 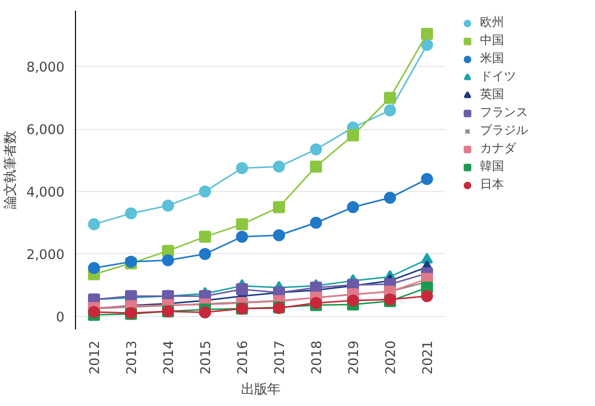 I want to click on x-tick-label: 2018, so click(x=317, y=357).